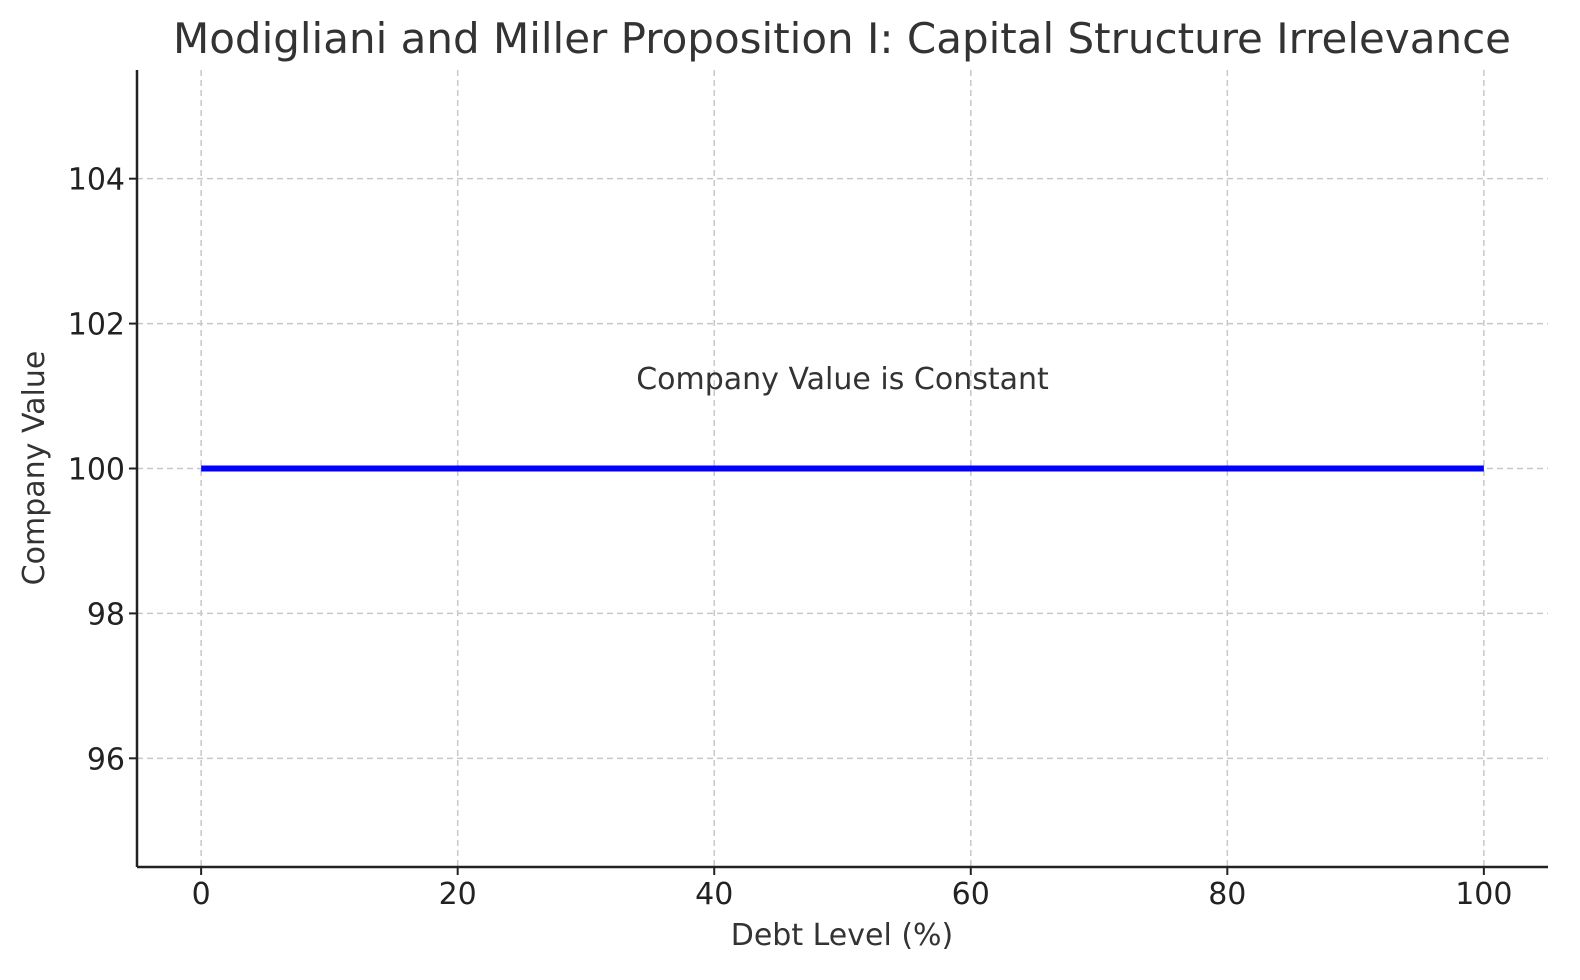  What do you see at coordinates (842, 935) in the screenshot?
I see `x-axis-label: Debt Level (%)` at bounding box center [842, 935].